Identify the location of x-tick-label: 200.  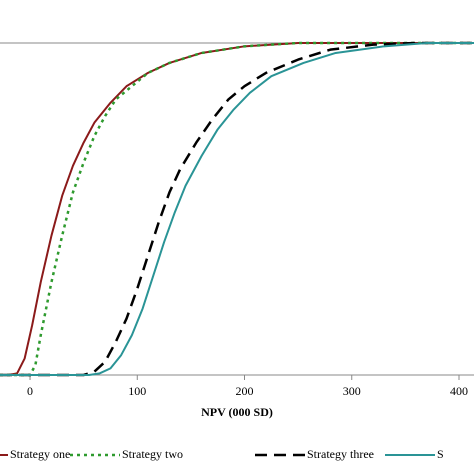
(245, 391).